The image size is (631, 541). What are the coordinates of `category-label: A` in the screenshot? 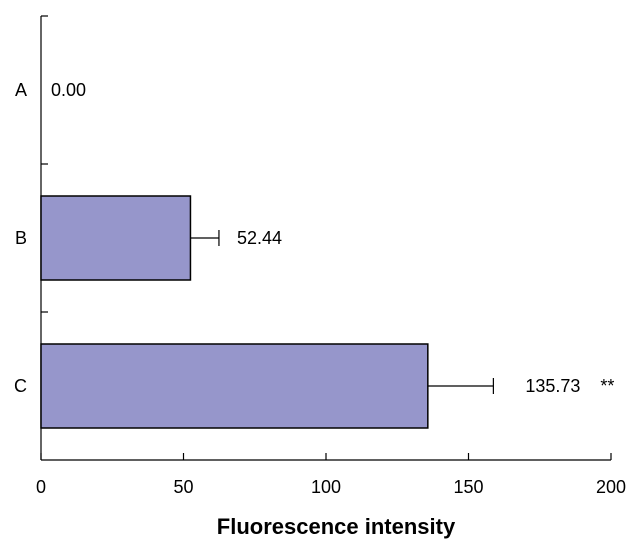 It's located at (21, 90).